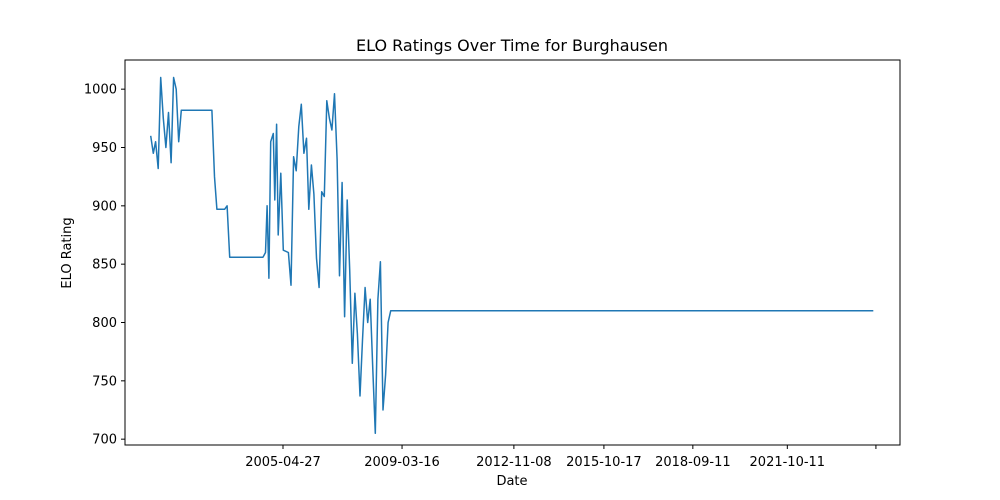 Image resolution: width=1000 pixels, height=500 pixels. Describe the element at coordinates (283, 462) in the screenshot. I see `x-tick-label: 2005-04-27` at that location.